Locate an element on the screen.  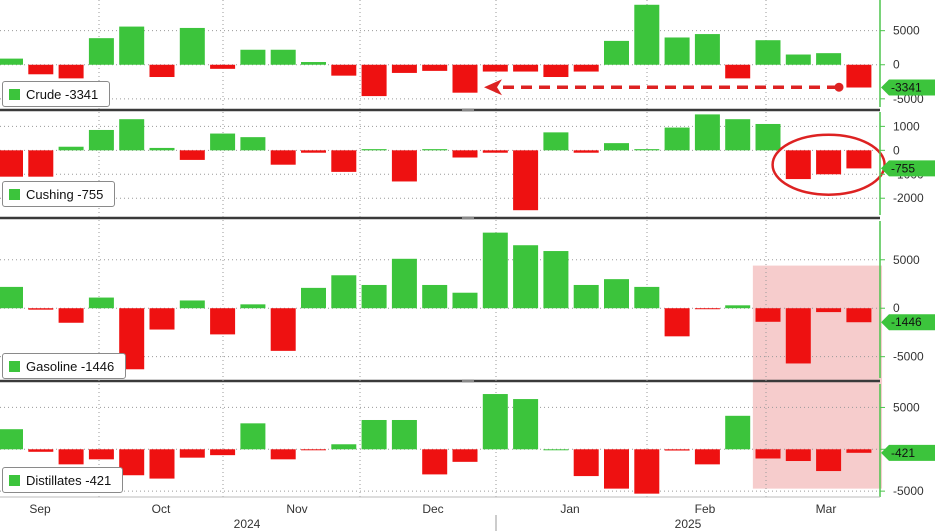
legend-label-cushing: Cushing -755 is located at coordinates (65, 194).